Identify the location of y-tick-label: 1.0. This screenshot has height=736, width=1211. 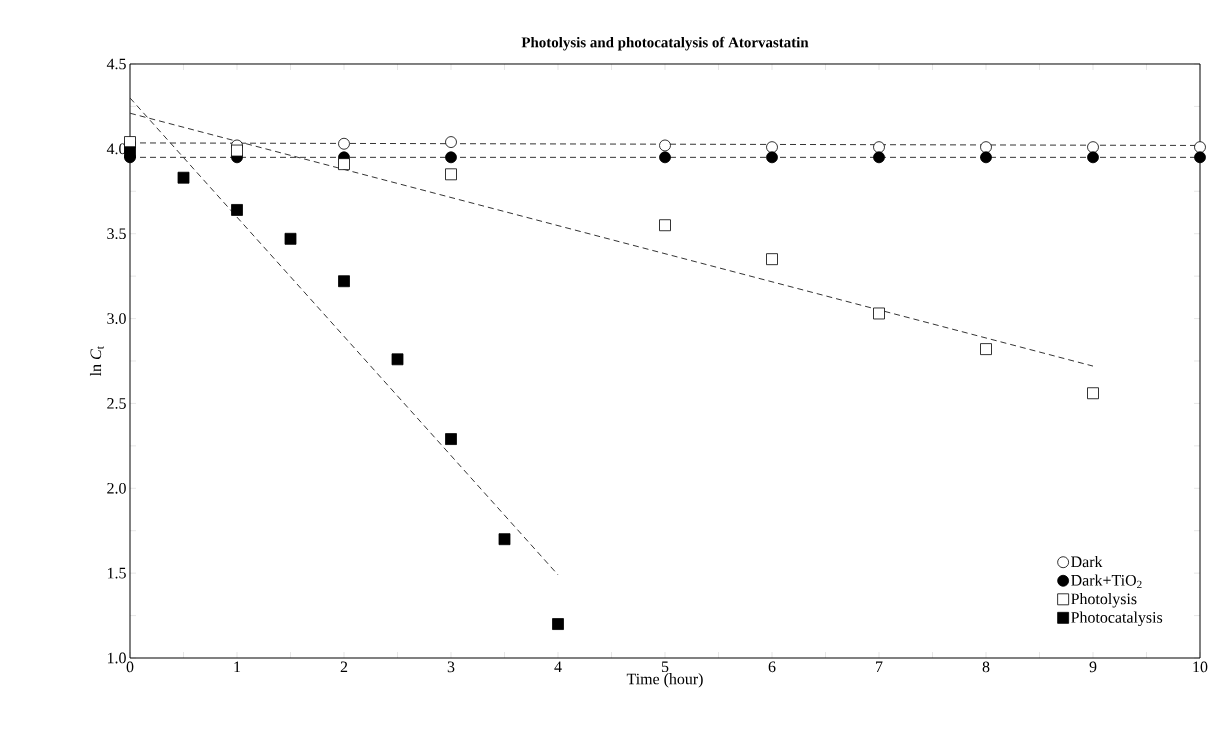
(116, 658).